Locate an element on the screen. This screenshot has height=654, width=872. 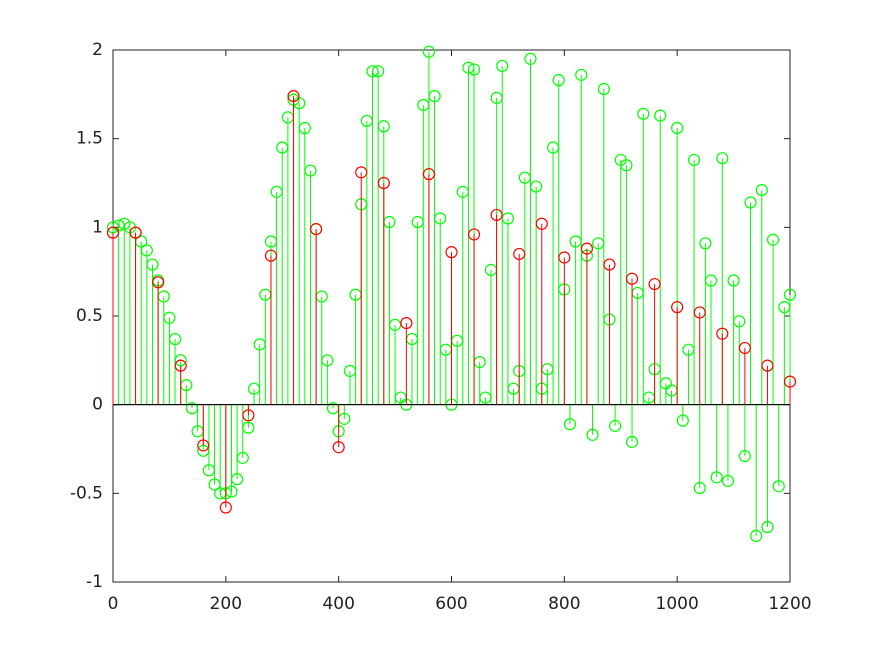
x-tick-label: 600 is located at coordinates (451, 604).